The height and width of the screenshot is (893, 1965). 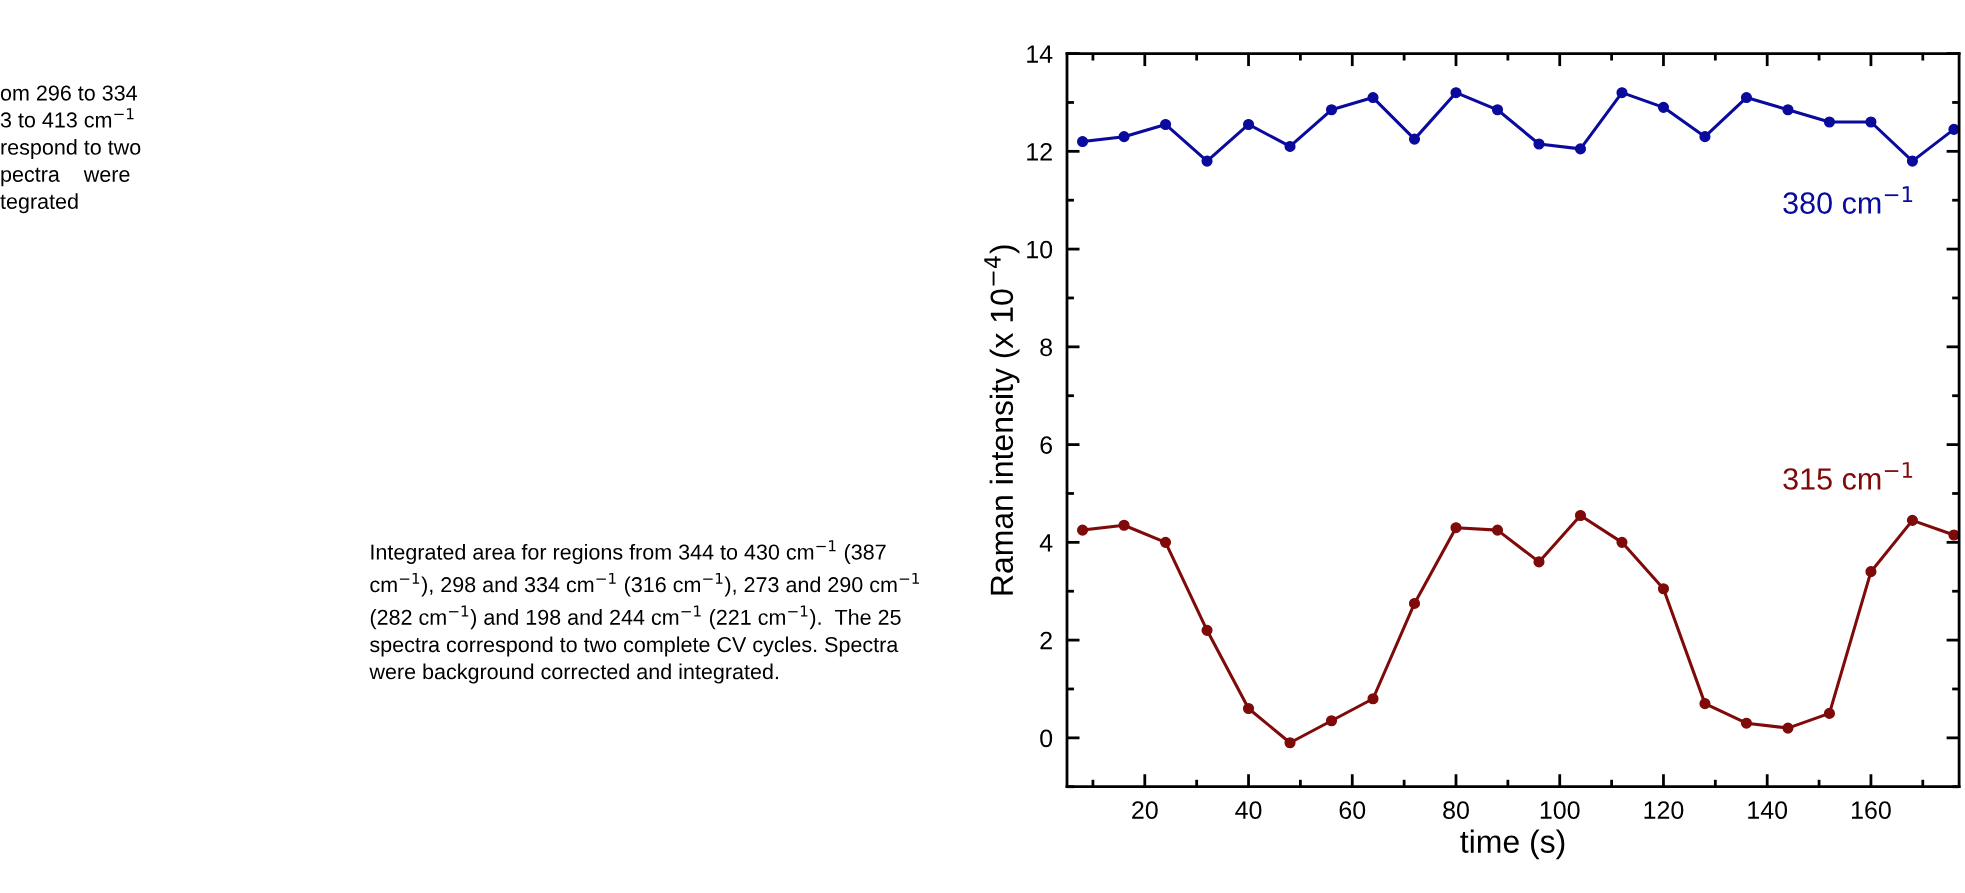 What do you see at coordinates (1046, 445) in the screenshot?
I see `y-tick-label: 6` at bounding box center [1046, 445].